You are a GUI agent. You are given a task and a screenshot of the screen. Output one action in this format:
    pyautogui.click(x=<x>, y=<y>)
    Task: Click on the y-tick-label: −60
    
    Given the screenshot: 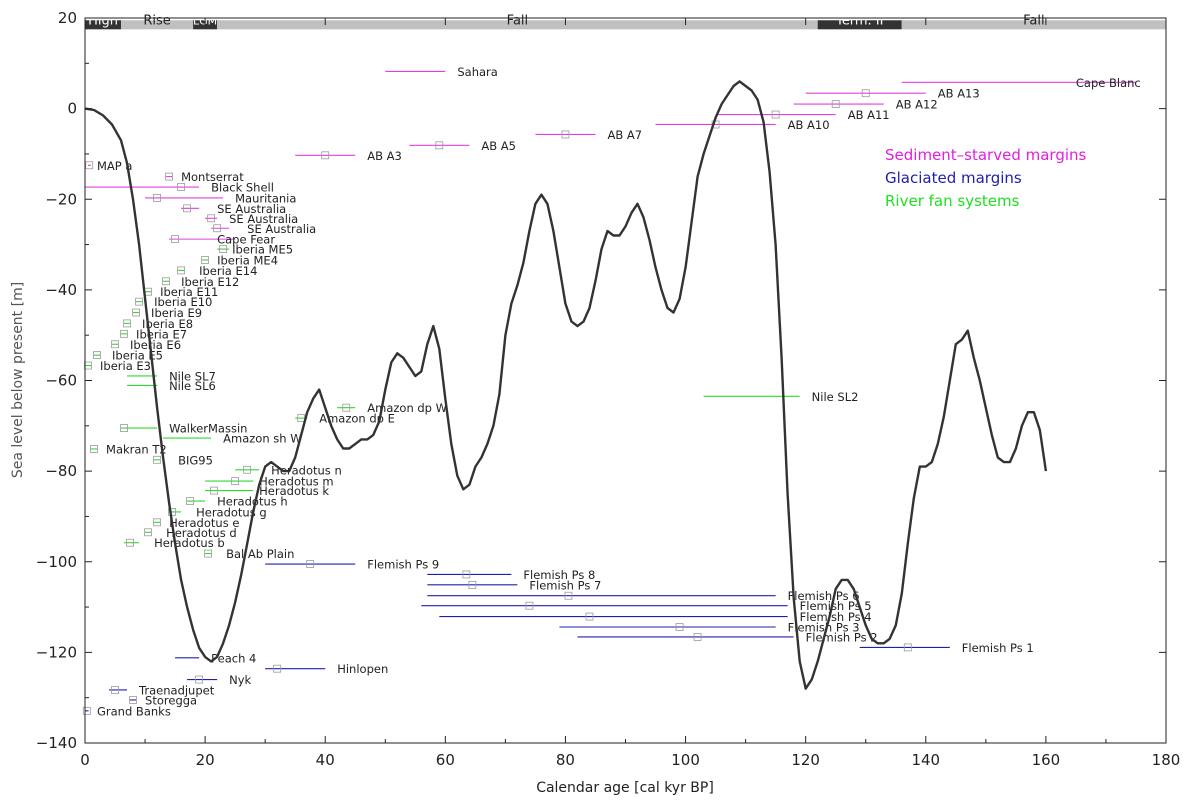 What is the action you would take?
    pyautogui.click(x=61, y=381)
    